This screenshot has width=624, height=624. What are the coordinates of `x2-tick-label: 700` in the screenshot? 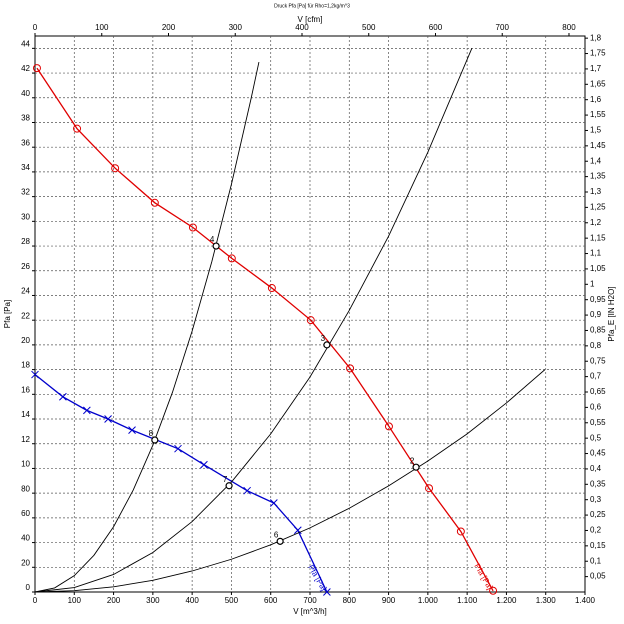 It's located at (503, 27).